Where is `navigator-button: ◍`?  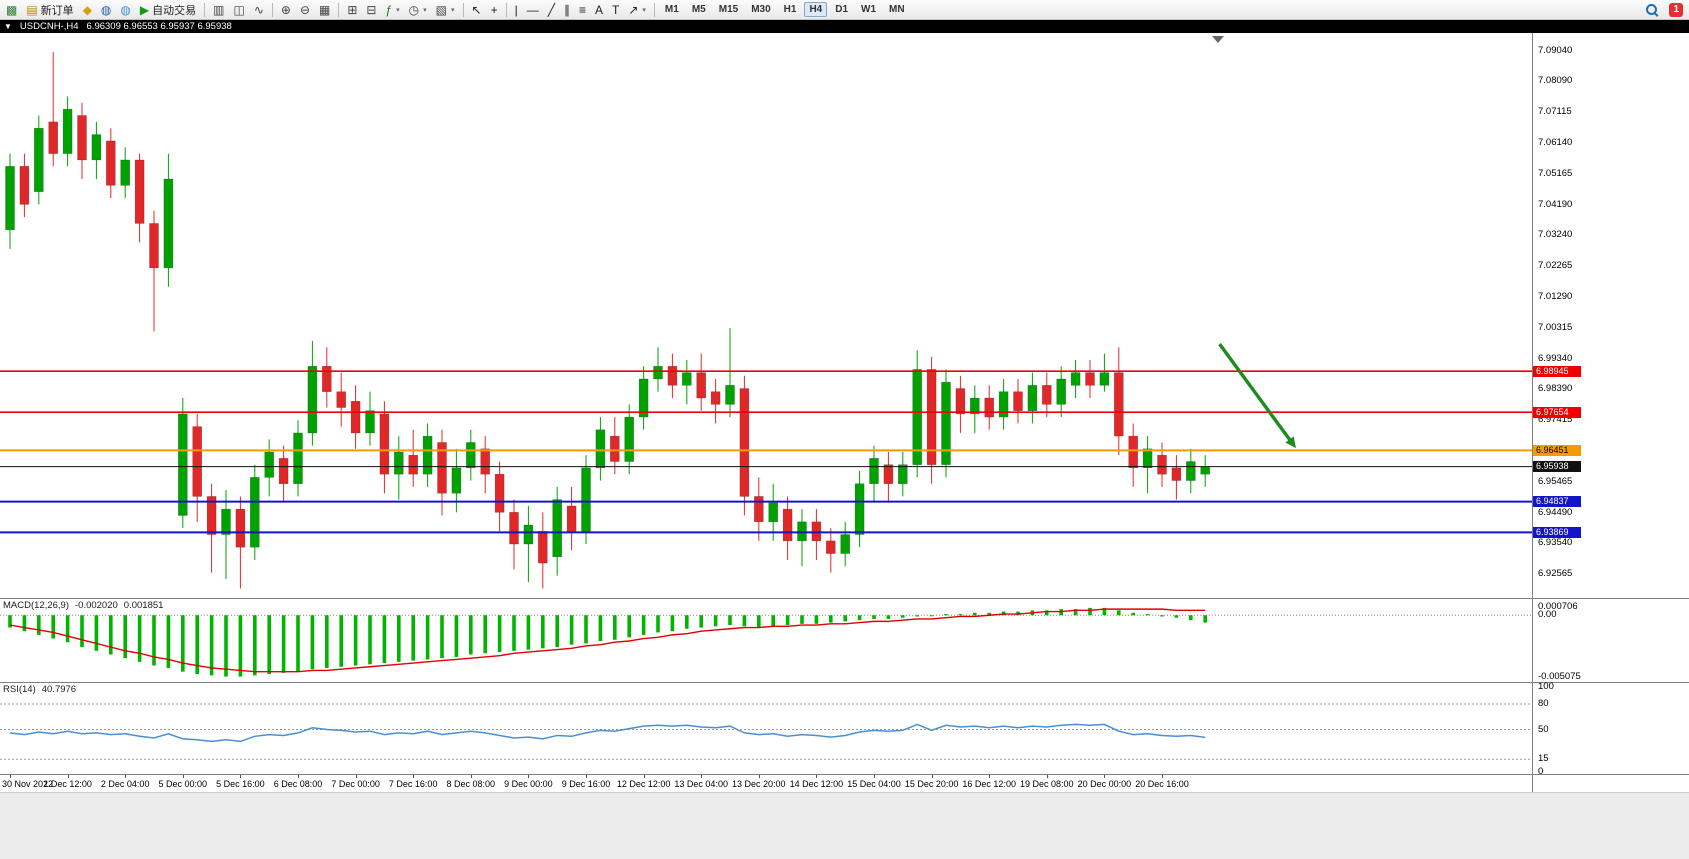
navigator-button: ◍ is located at coordinates (125, 9).